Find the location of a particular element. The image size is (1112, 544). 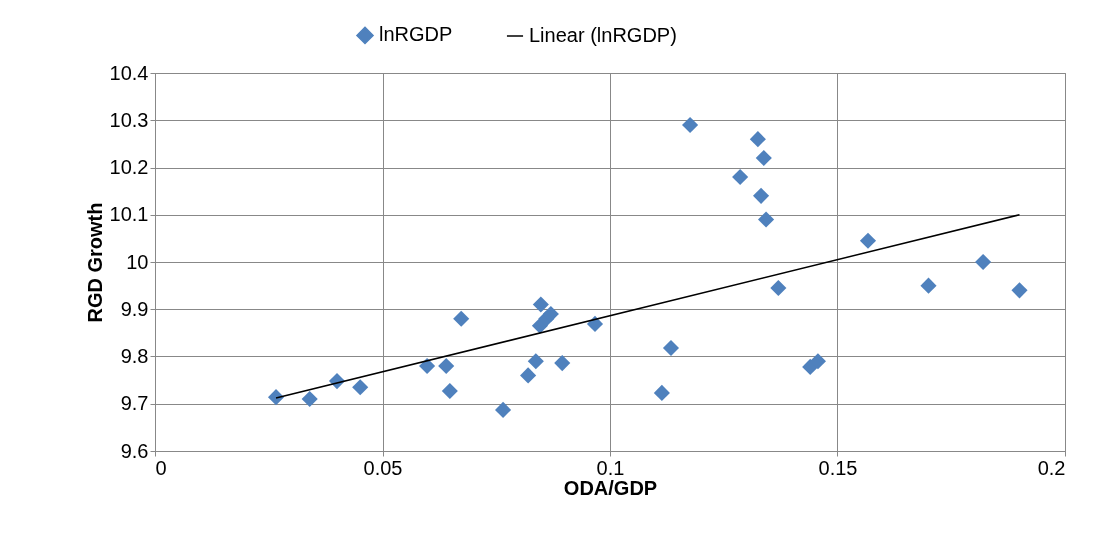

x-tick-label: 0.15 is located at coordinates (838, 467).